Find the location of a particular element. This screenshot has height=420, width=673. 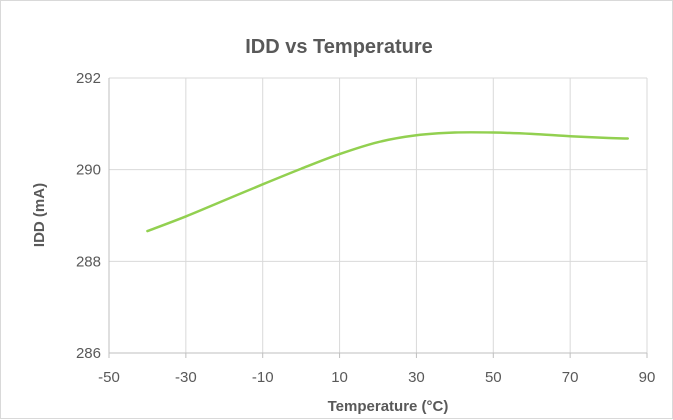

x-axis-title: Temperature (°C) is located at coordinates (388, 406).